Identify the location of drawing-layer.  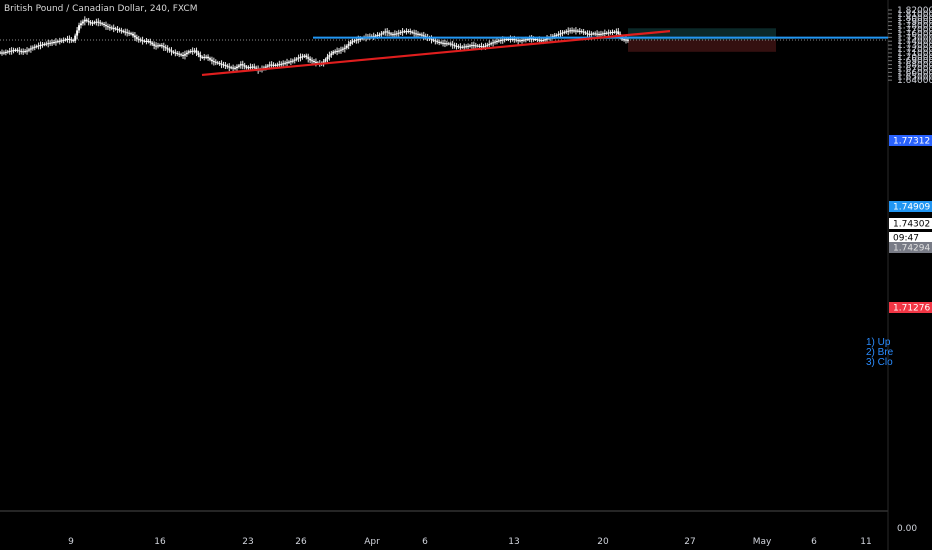
(544, 53).